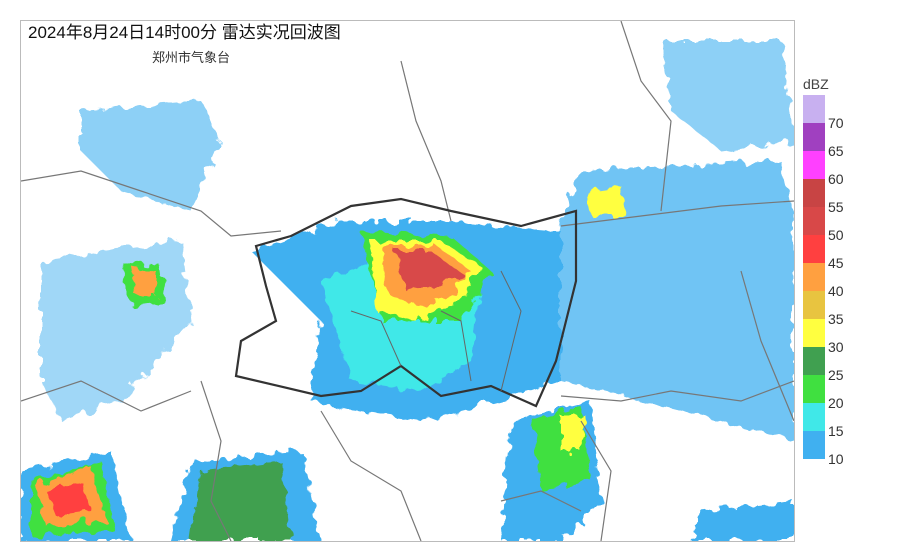  Describe the element at coordinates (836, 207) in the screenshot. I see `legend-label: 55` at that location.